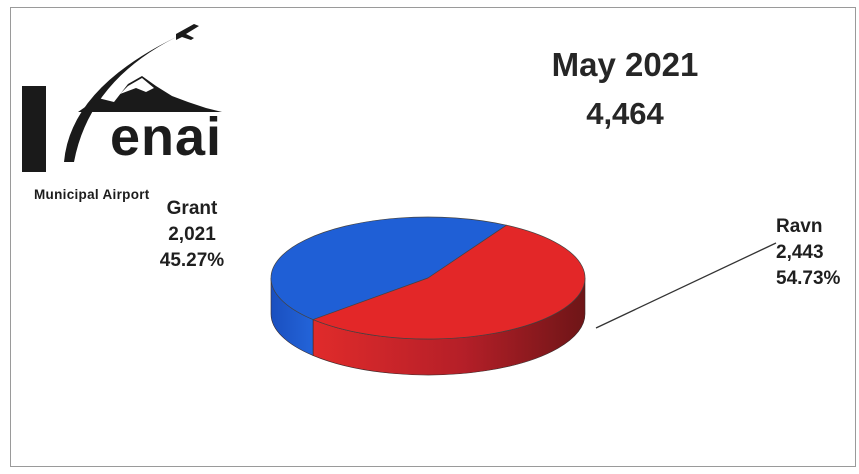 The height and width of the screenshot is (474, 859). I want to click on grant-slice, so click(389, 268).